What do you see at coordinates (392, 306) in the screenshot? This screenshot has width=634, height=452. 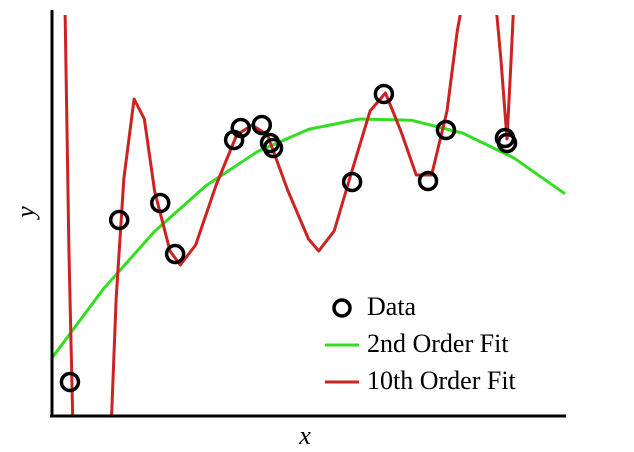 I see `legend-label: Data` at bounding box center [392, 306].